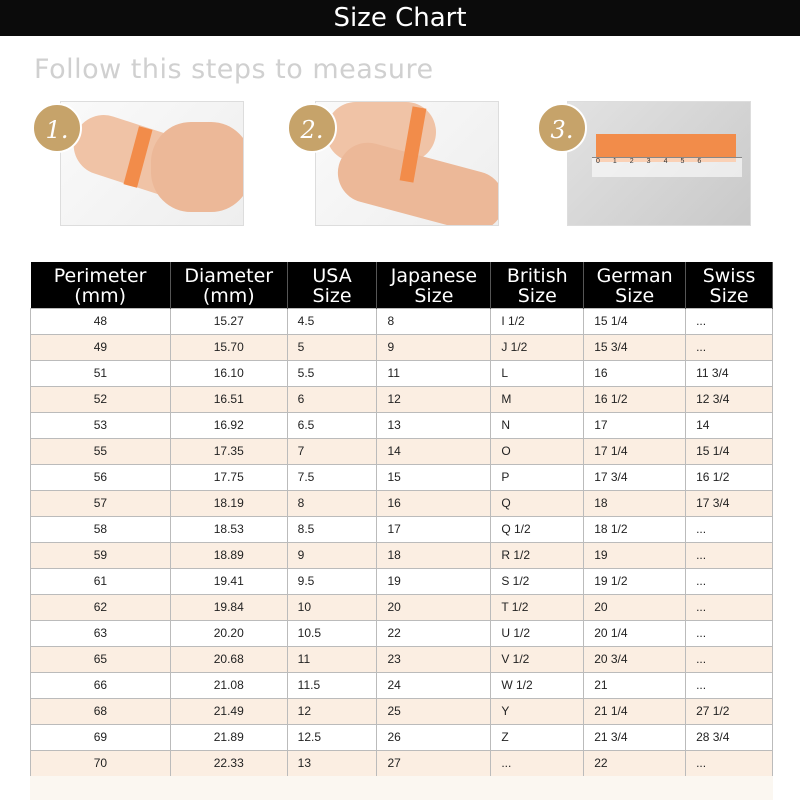 The height and width of the screenshot is (800, 800). Describe the element at coordinates (537, 451) in the screenshot. I see `table-cell: O` at that location.